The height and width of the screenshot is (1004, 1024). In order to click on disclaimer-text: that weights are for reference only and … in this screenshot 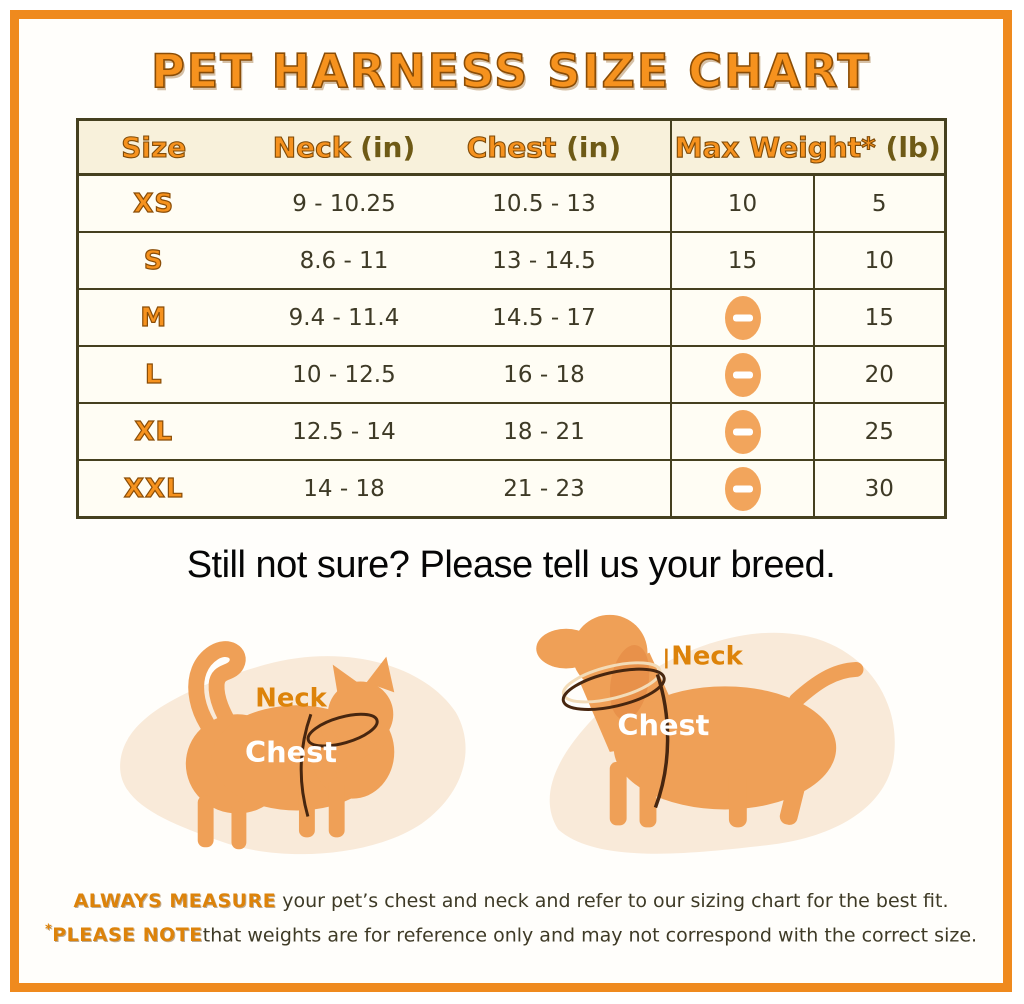, I will do `click(590, 935)`.